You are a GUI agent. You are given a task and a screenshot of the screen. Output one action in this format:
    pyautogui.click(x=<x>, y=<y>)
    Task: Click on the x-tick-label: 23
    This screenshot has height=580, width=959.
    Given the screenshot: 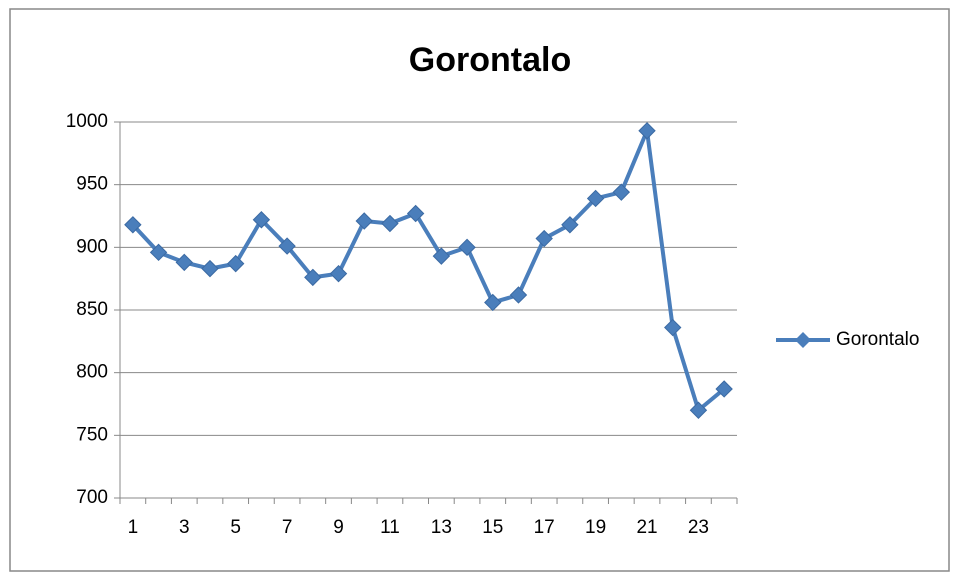 What is the action you would take?
    pyautogui.click(x=698, y=527)
    